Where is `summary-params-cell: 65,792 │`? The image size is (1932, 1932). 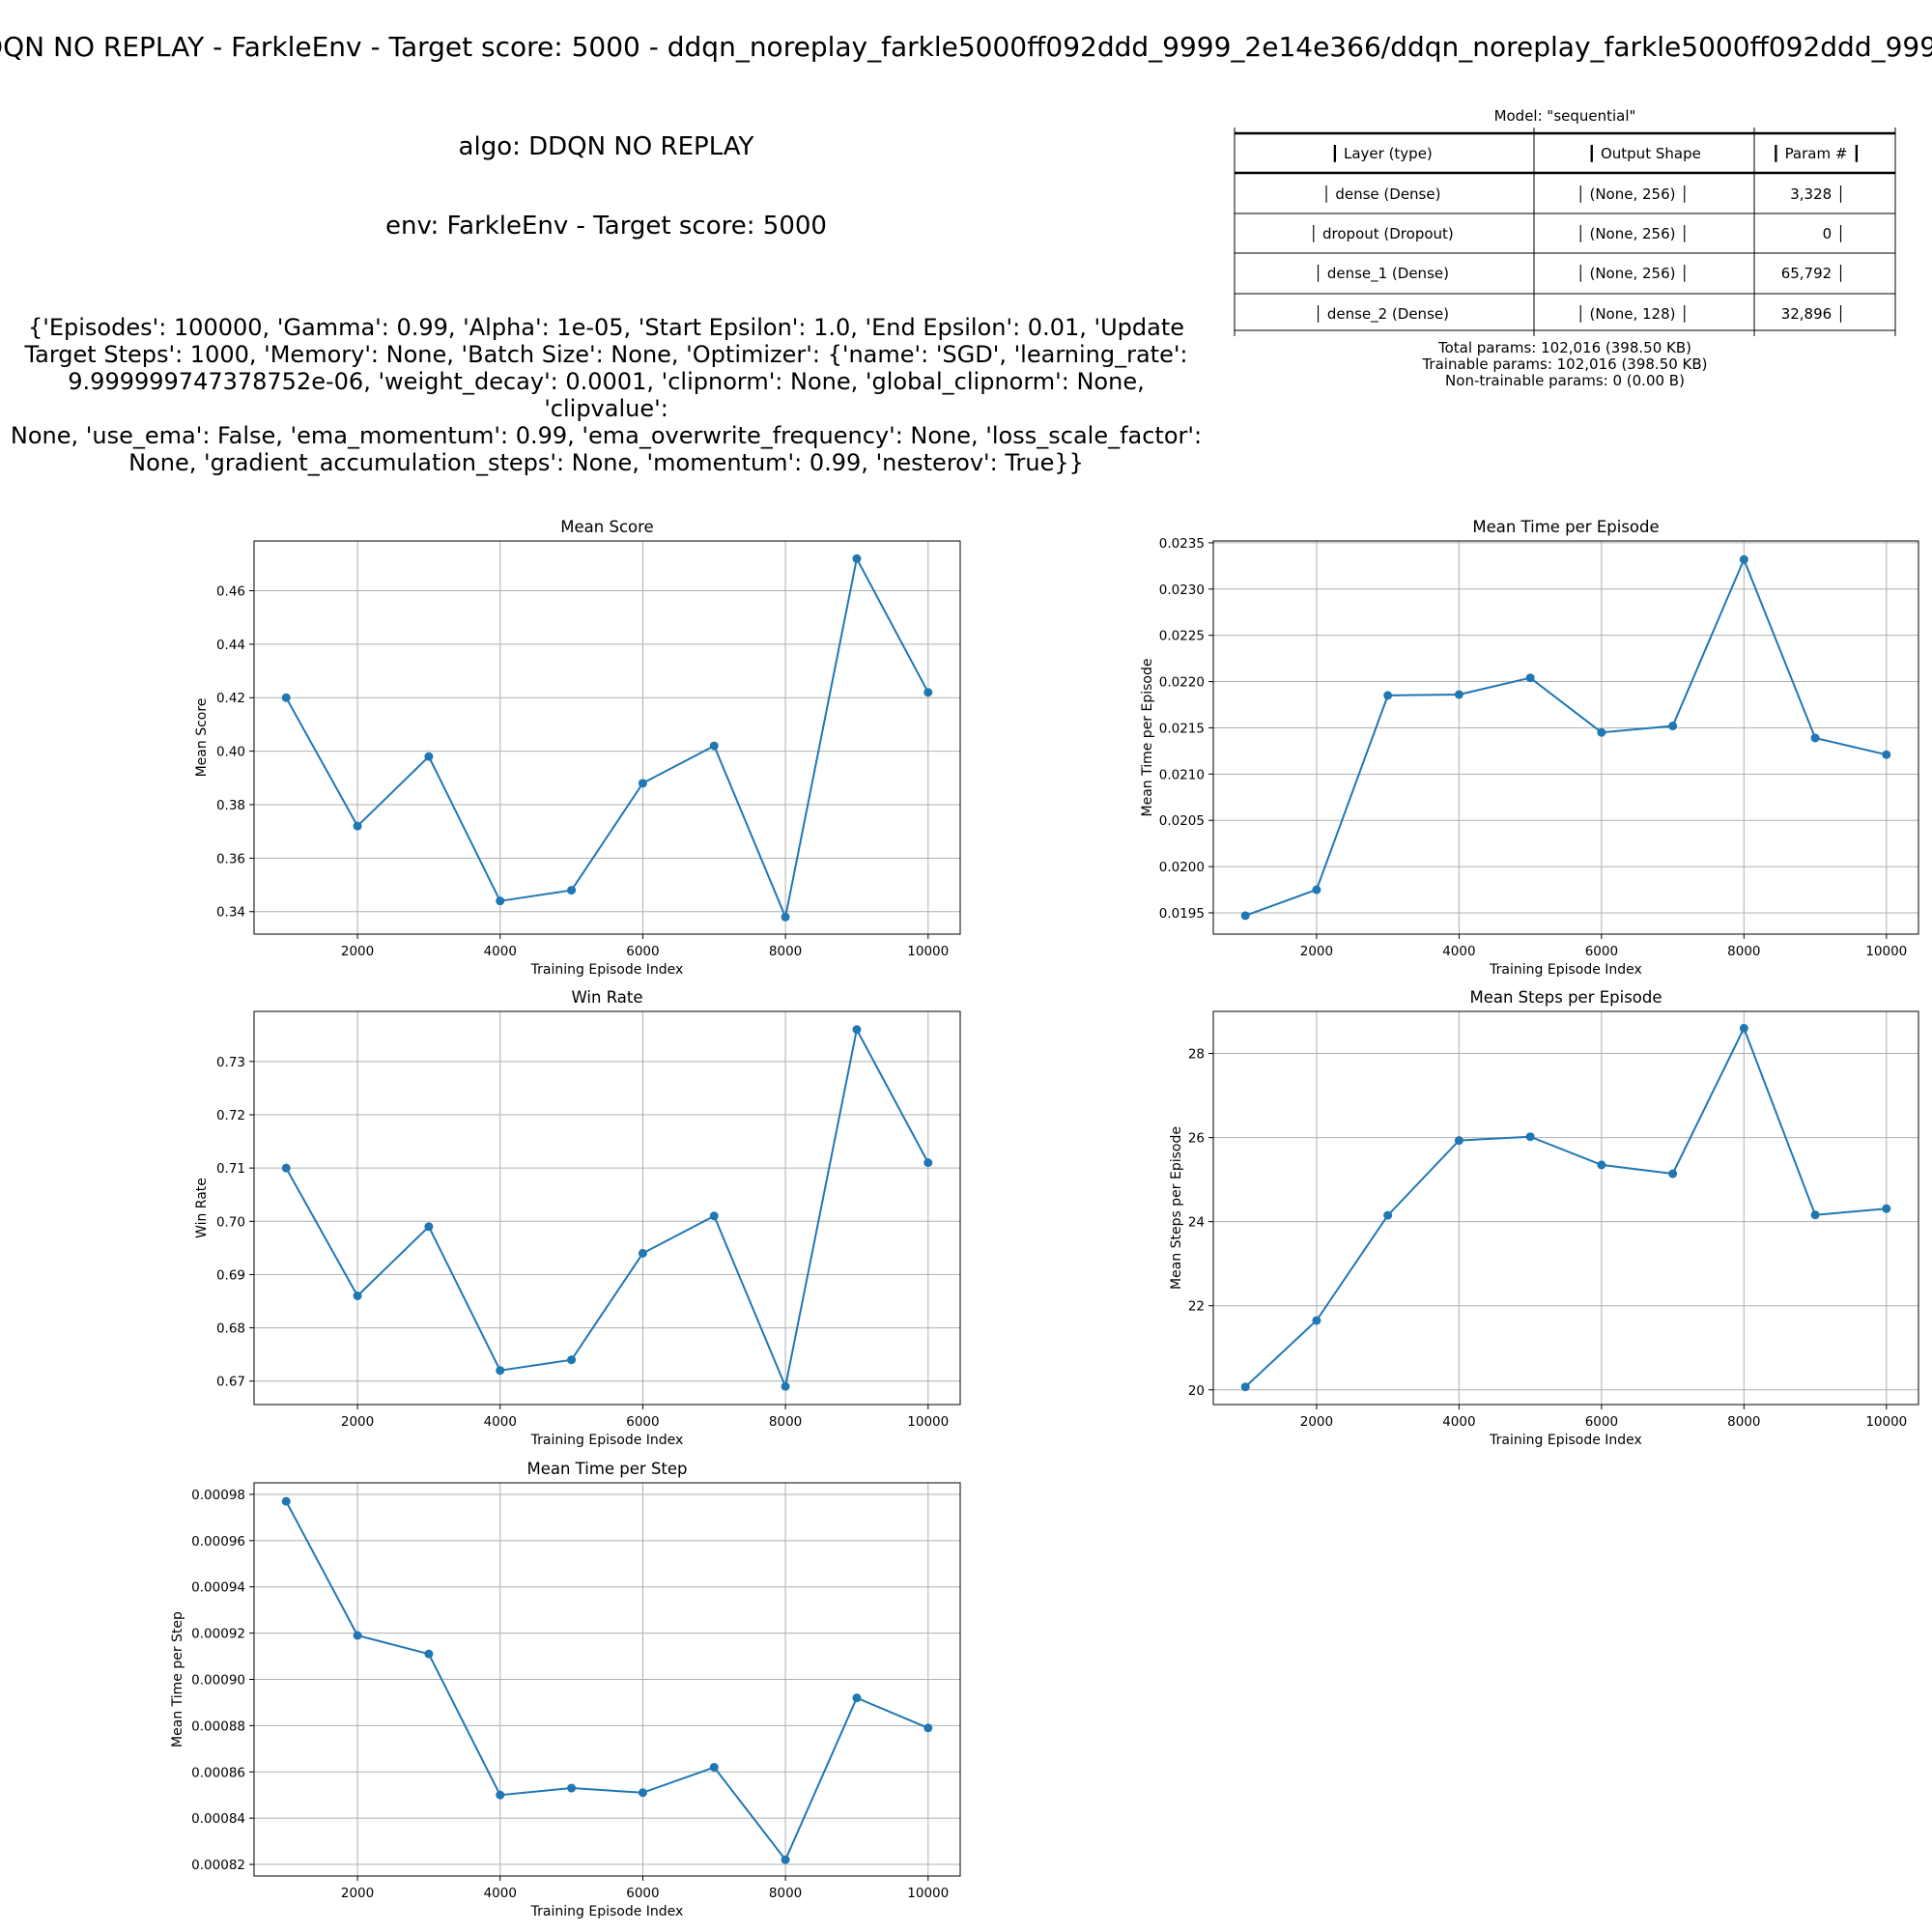 summary-params-cell: 65,792 │ is located at coordinates (1813, 273).